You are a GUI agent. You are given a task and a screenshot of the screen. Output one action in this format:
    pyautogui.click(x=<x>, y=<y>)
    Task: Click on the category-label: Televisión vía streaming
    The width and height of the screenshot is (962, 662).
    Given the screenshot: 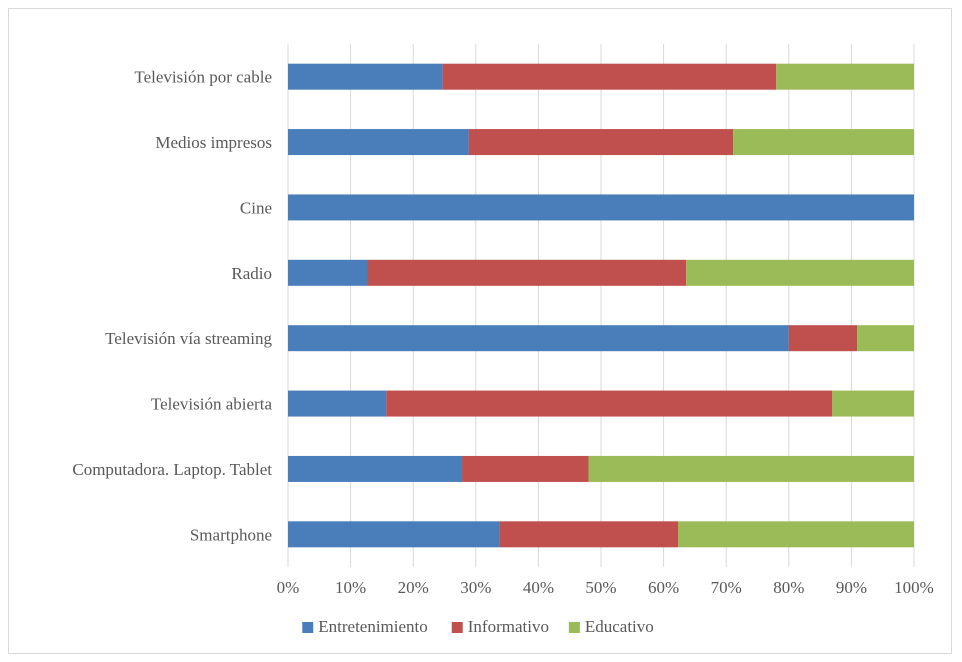 What is the action you would take?
    pyautogui.click(x=188, y=338)
    